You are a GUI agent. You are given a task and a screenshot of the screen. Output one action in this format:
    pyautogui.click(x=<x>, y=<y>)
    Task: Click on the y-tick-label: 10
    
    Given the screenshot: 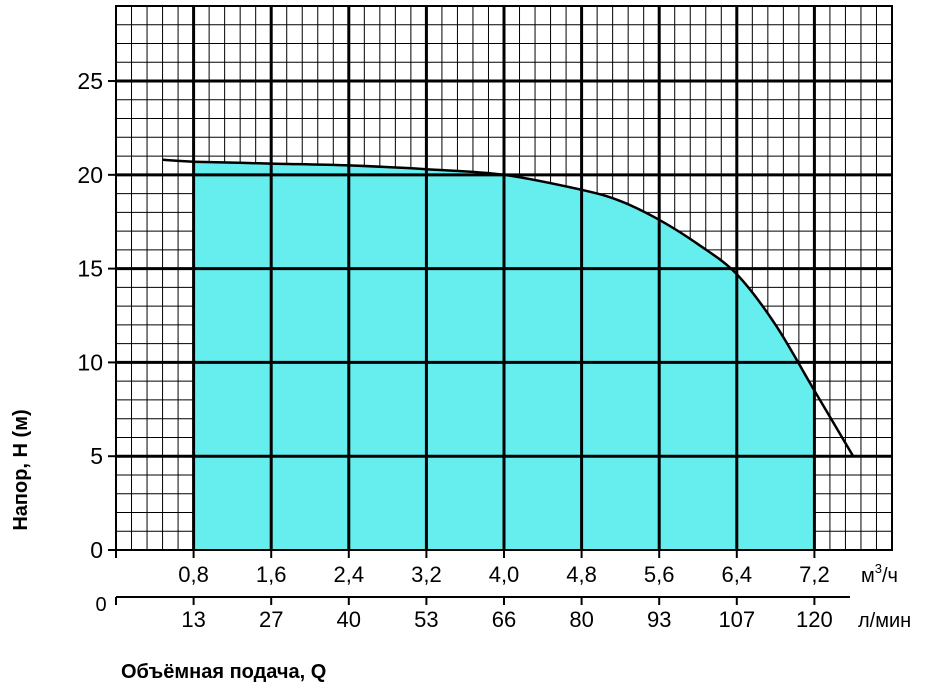 What is the action you would take?
    pyautogui.click(x=90, y=362)
    